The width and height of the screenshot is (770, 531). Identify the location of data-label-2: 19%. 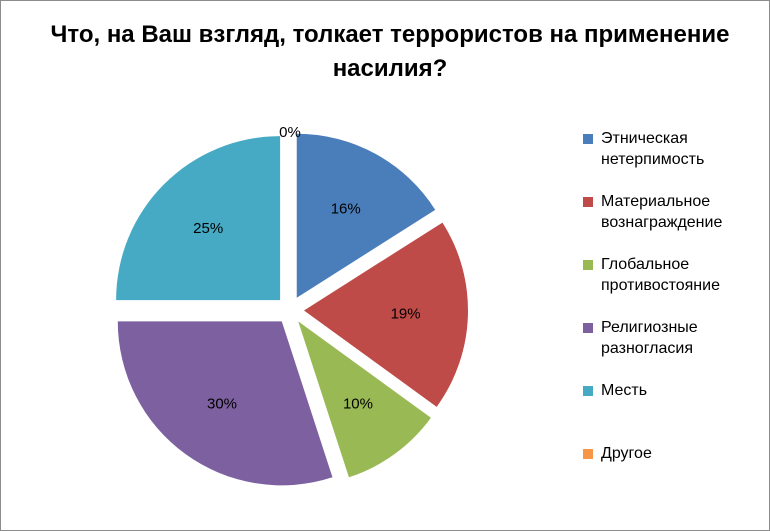
(406, 314).